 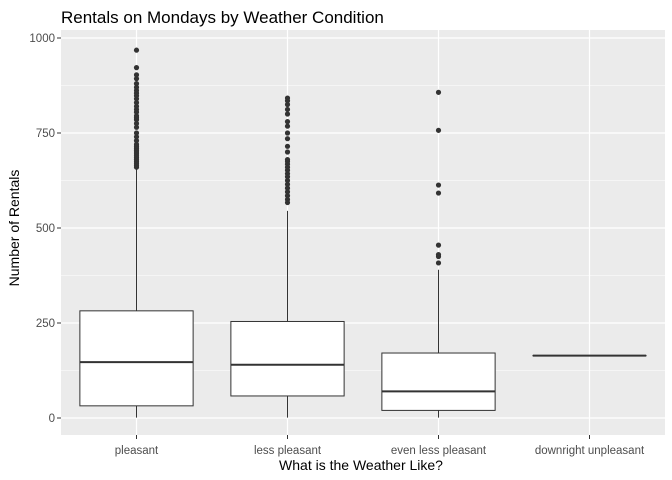 I want to click on y-axis-ticks: 0 250 500 750 1000, so click(x=45, y=229).